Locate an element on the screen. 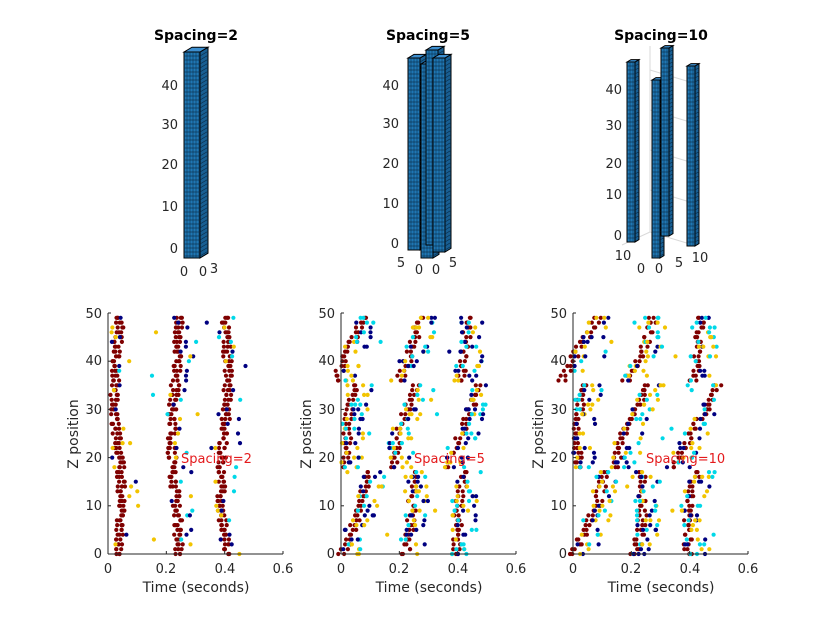 Image resolution: width=829 pixels, height=623 pixels. y-tick-label: 50 is located at coordinates (558, 314).